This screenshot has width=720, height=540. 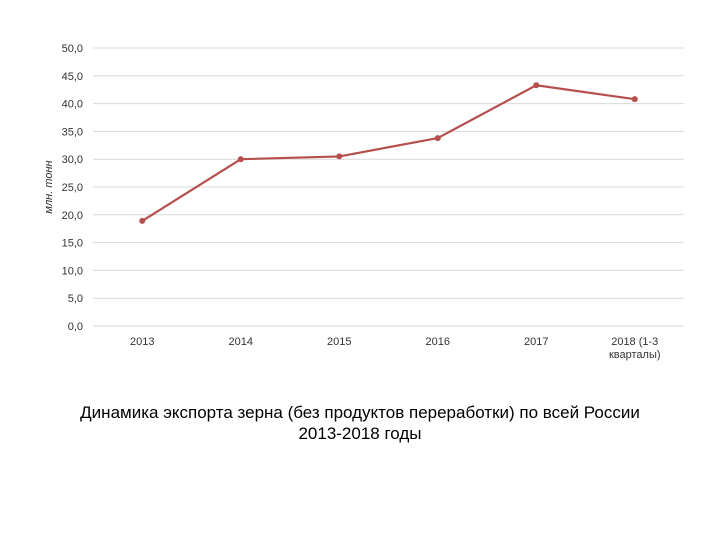 What do you see at coordinates (72, 132) in the screenshot?
I see `y-tick-label: 35,0` at bounding box center [72, 132].